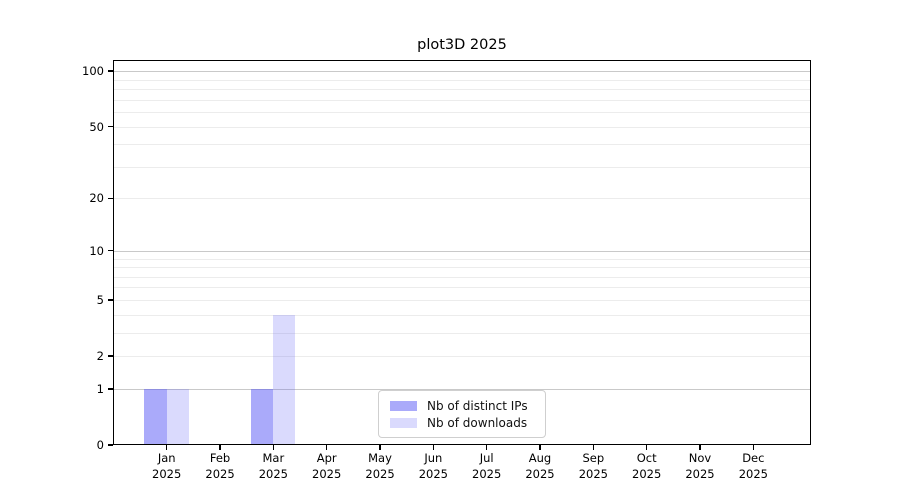 This screenshot has height=500, width=900. What do you see at coordinates (100, 356) in the screenshot?
I see `y-tick-label: 2` at bounding box center [100, 356].